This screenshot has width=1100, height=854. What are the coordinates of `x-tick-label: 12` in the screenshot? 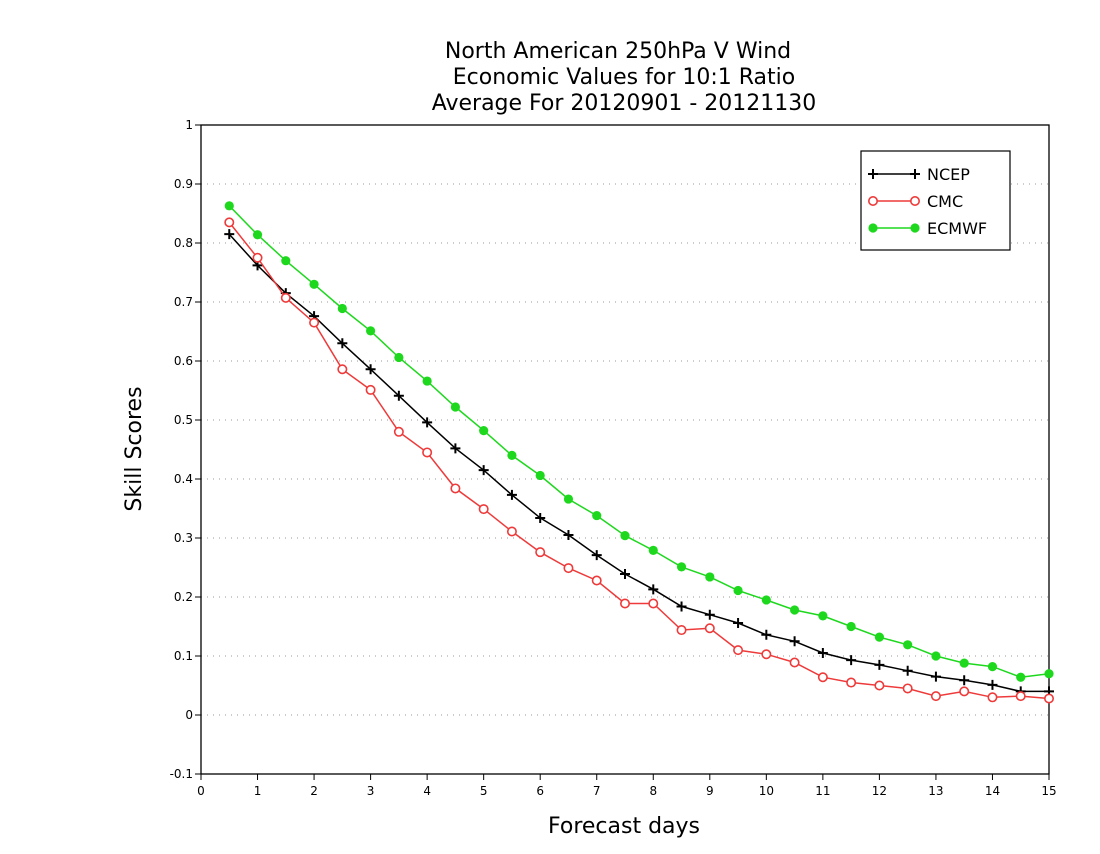 It's located at (879, 791).